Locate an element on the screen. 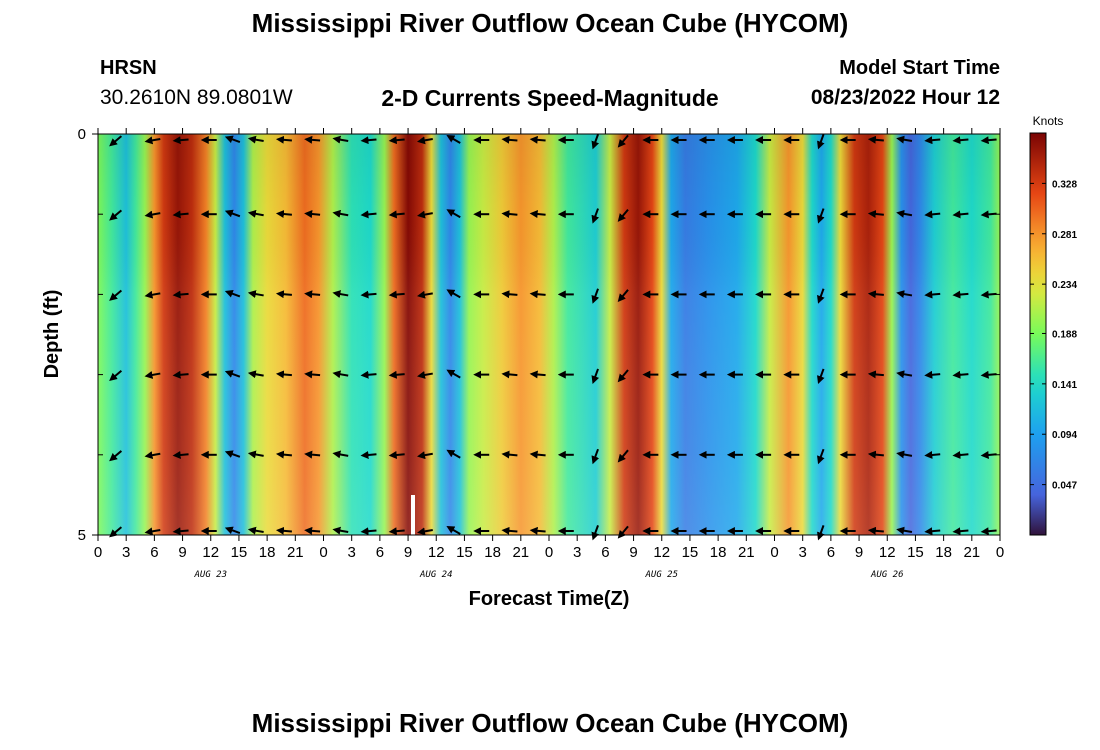 This screenshot has height=750, width=1100. station-coords: 30.2610N 89.0801W is located at coordinates (196, 97).